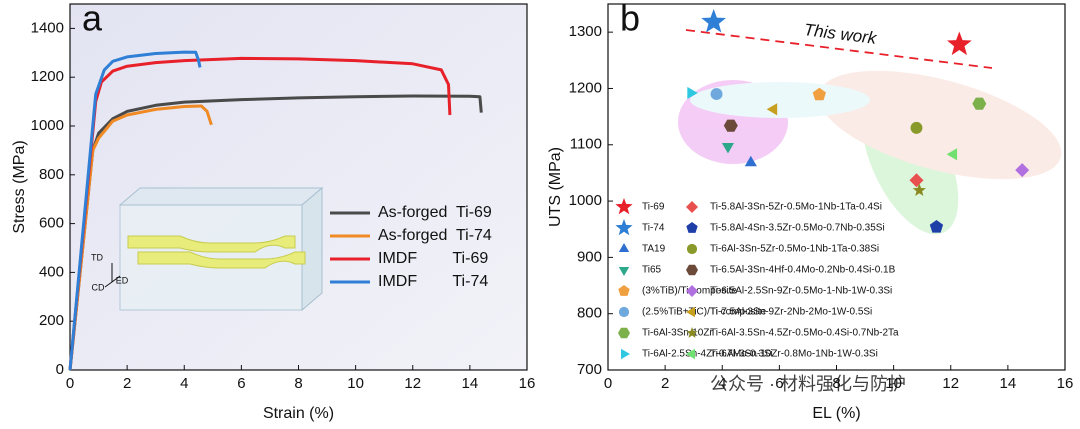 This screenshot has width=1080, height=429. I want to click on legend-label: Ti65, so click(652, 270).